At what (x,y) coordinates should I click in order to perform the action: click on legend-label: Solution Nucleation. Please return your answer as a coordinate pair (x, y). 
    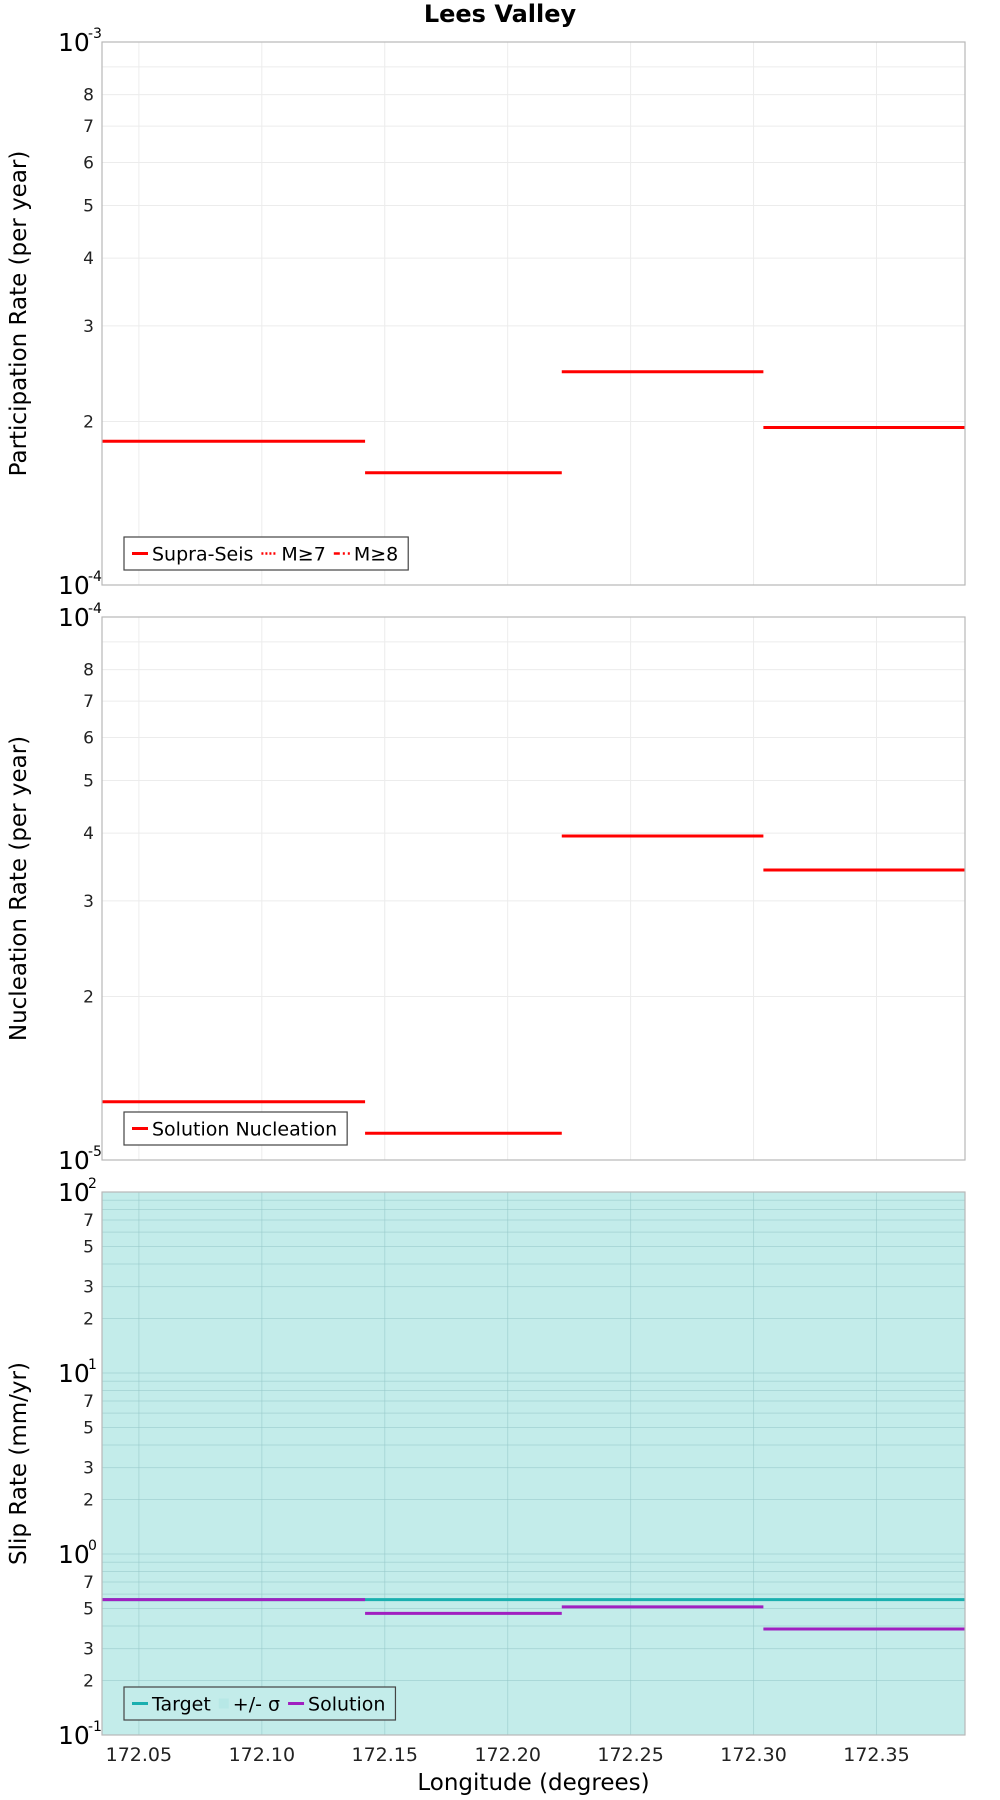
    Looking at the image, I should click on (244, 1130).